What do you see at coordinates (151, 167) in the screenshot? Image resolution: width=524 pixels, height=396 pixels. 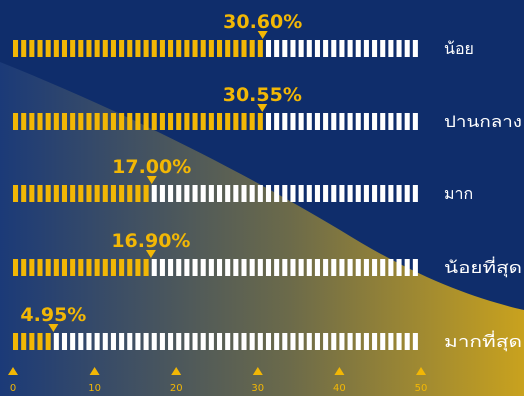 I see `value-label: 17.00%` at bounding box center [151, 167].